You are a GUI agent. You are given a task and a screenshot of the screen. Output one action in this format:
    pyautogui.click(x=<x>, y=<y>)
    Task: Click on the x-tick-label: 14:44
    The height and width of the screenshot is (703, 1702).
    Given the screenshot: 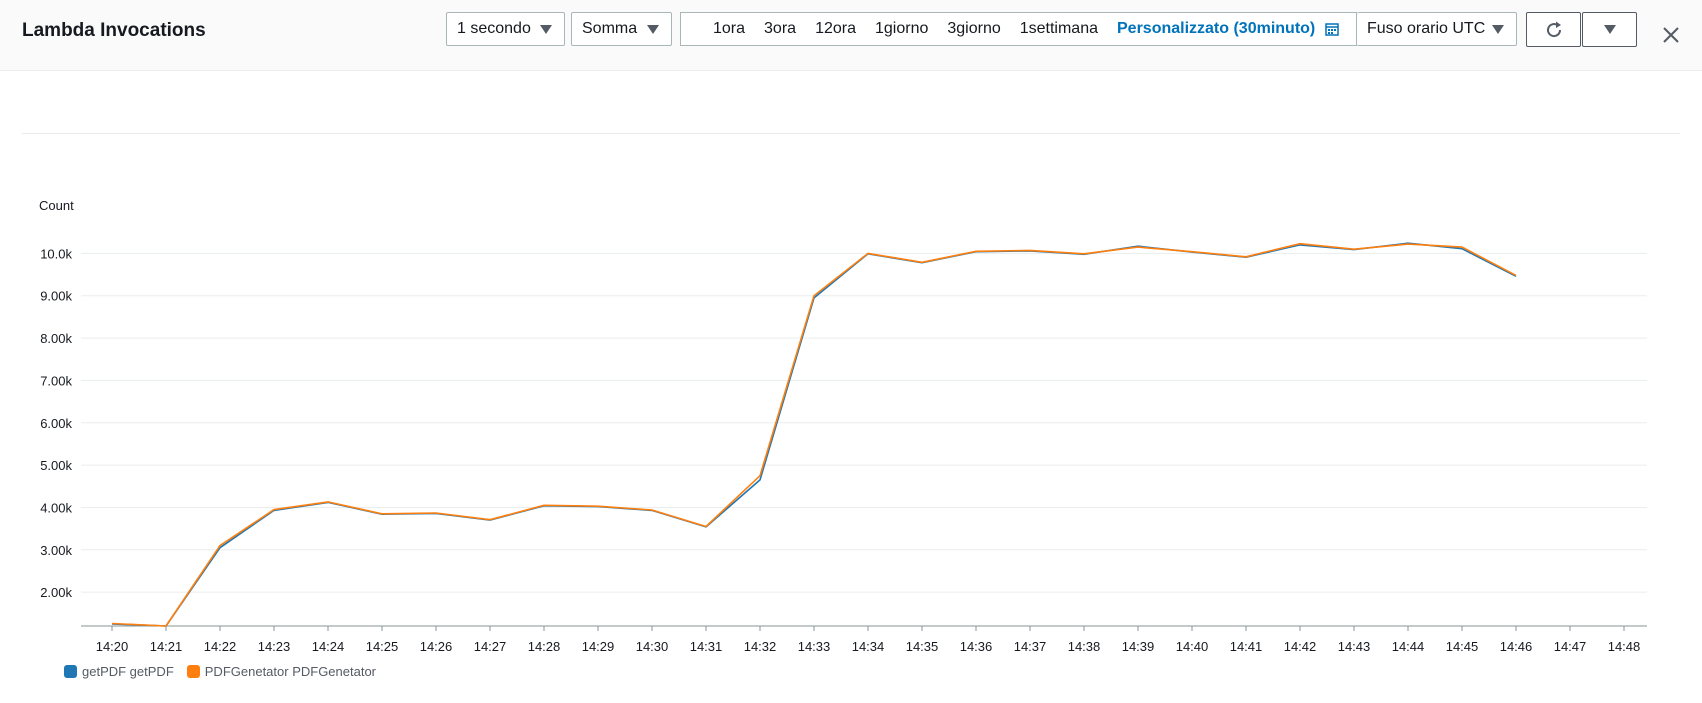 What is the action you would take?
    pyautogui.click(x=1408, y=646)
    